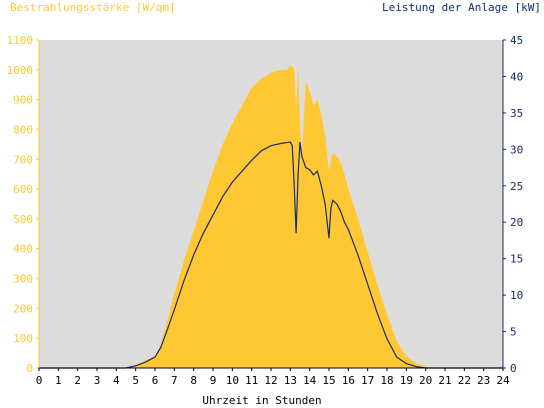 This screenshot has height=408, width=544. I want to click on x-axis-label: Uhrzeit in Stunden, so click(261, 400).